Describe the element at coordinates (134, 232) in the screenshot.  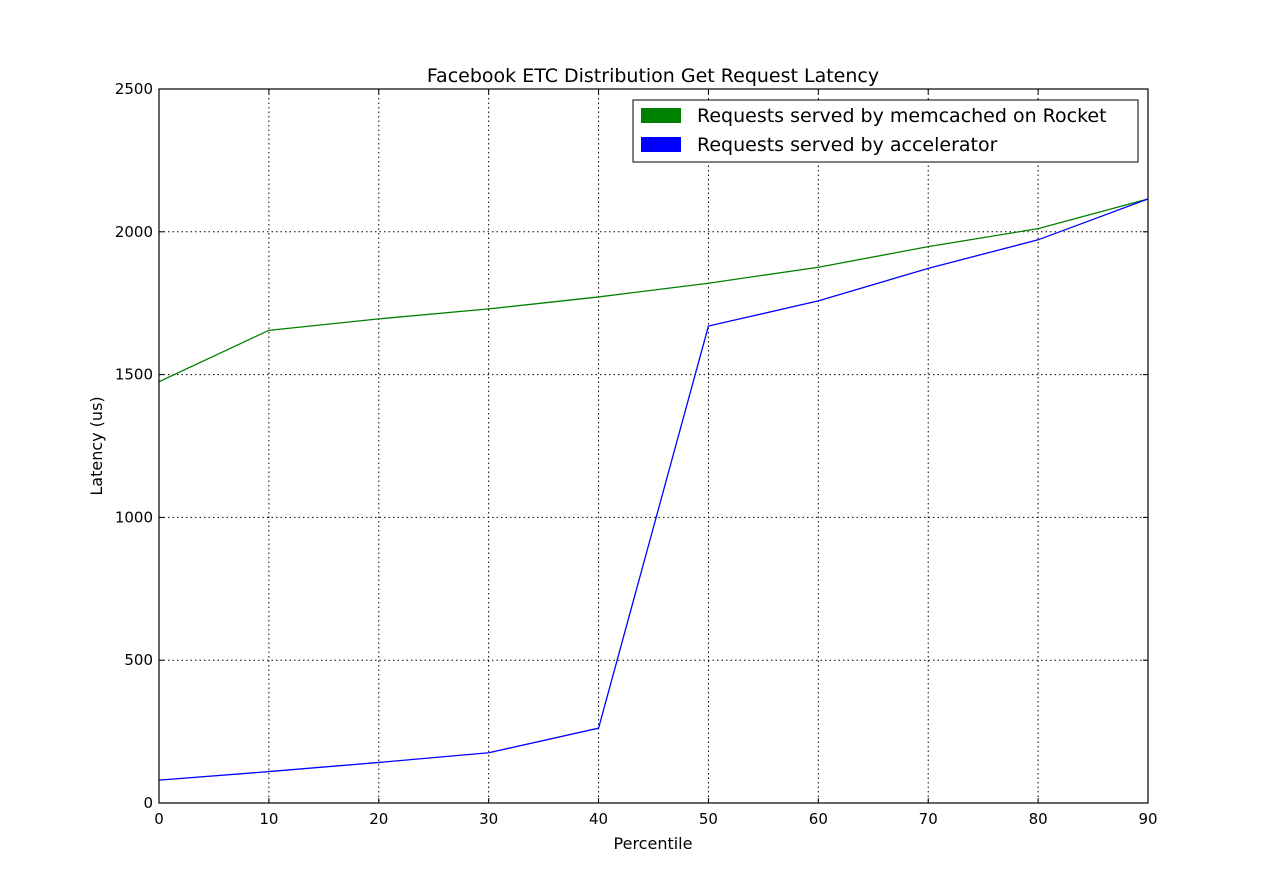
I see `y-tick-label: 2000` at that location.